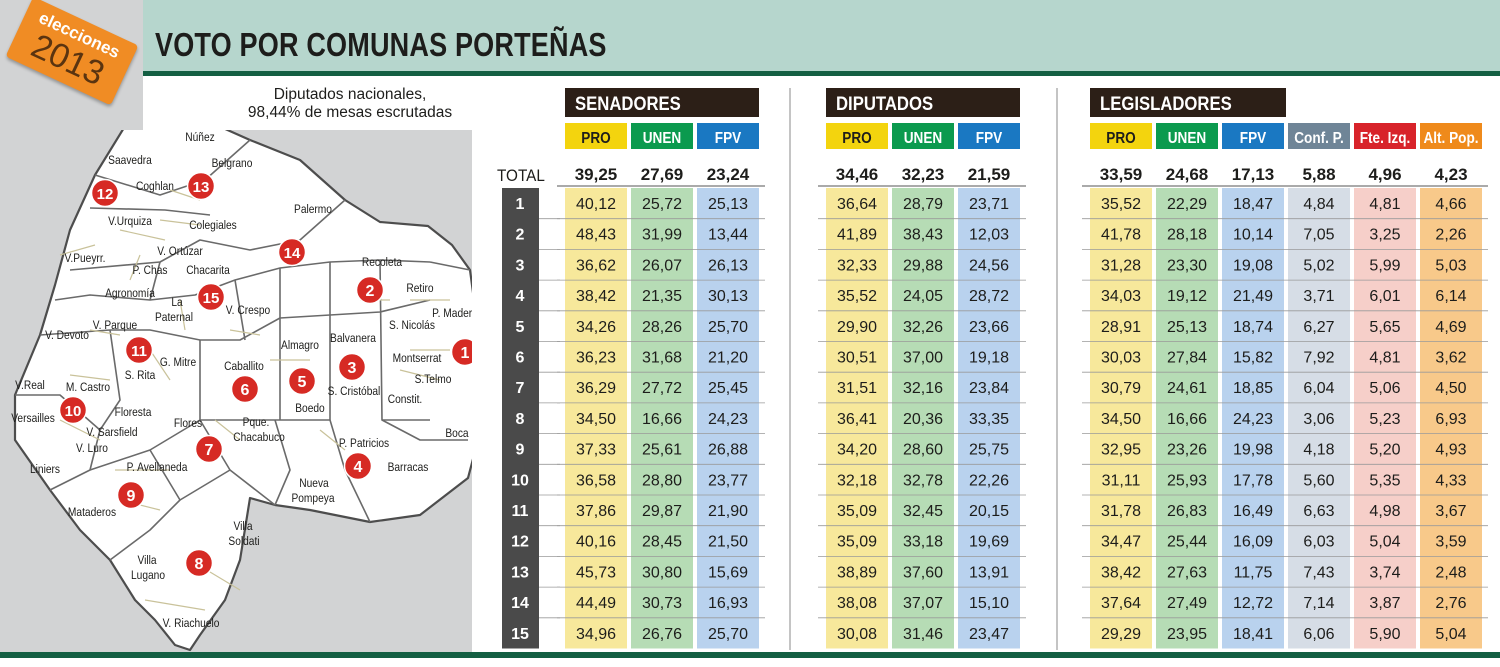  Describe the element at coordinates (923, 296) in the screenshot. I see `table-cell: 24,05` at that location.